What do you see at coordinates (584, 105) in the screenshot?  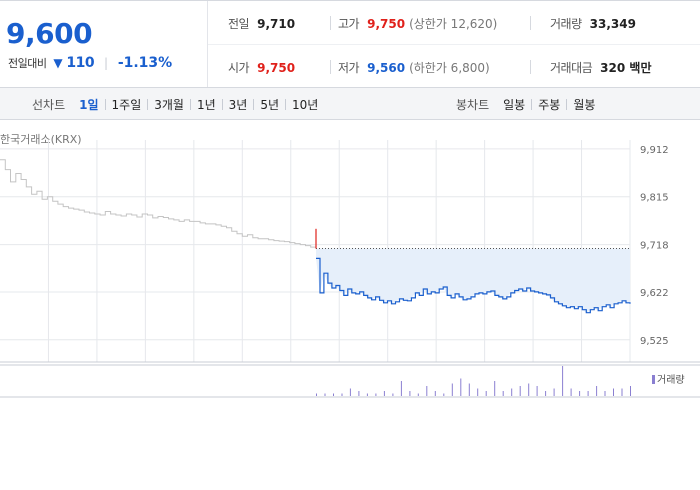 I see `tab-candle-period-2: 월봉` at bounding box center [584, 105].